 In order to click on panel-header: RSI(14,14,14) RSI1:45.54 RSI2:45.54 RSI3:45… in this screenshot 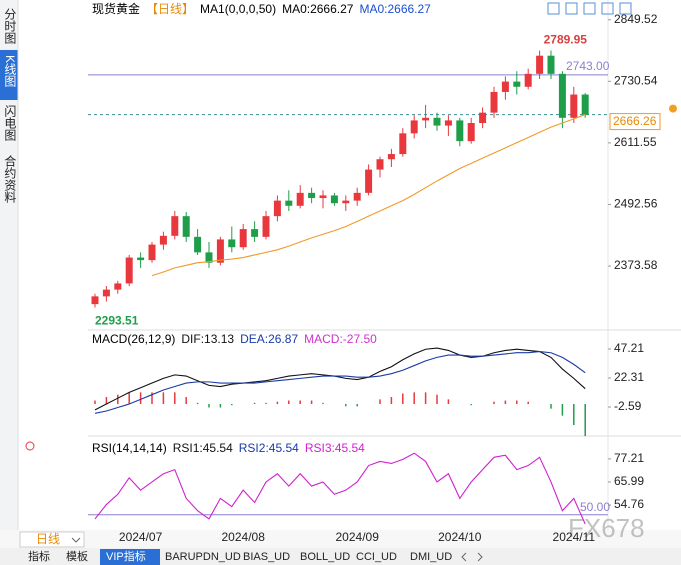, I will do `click(228, 448)`.